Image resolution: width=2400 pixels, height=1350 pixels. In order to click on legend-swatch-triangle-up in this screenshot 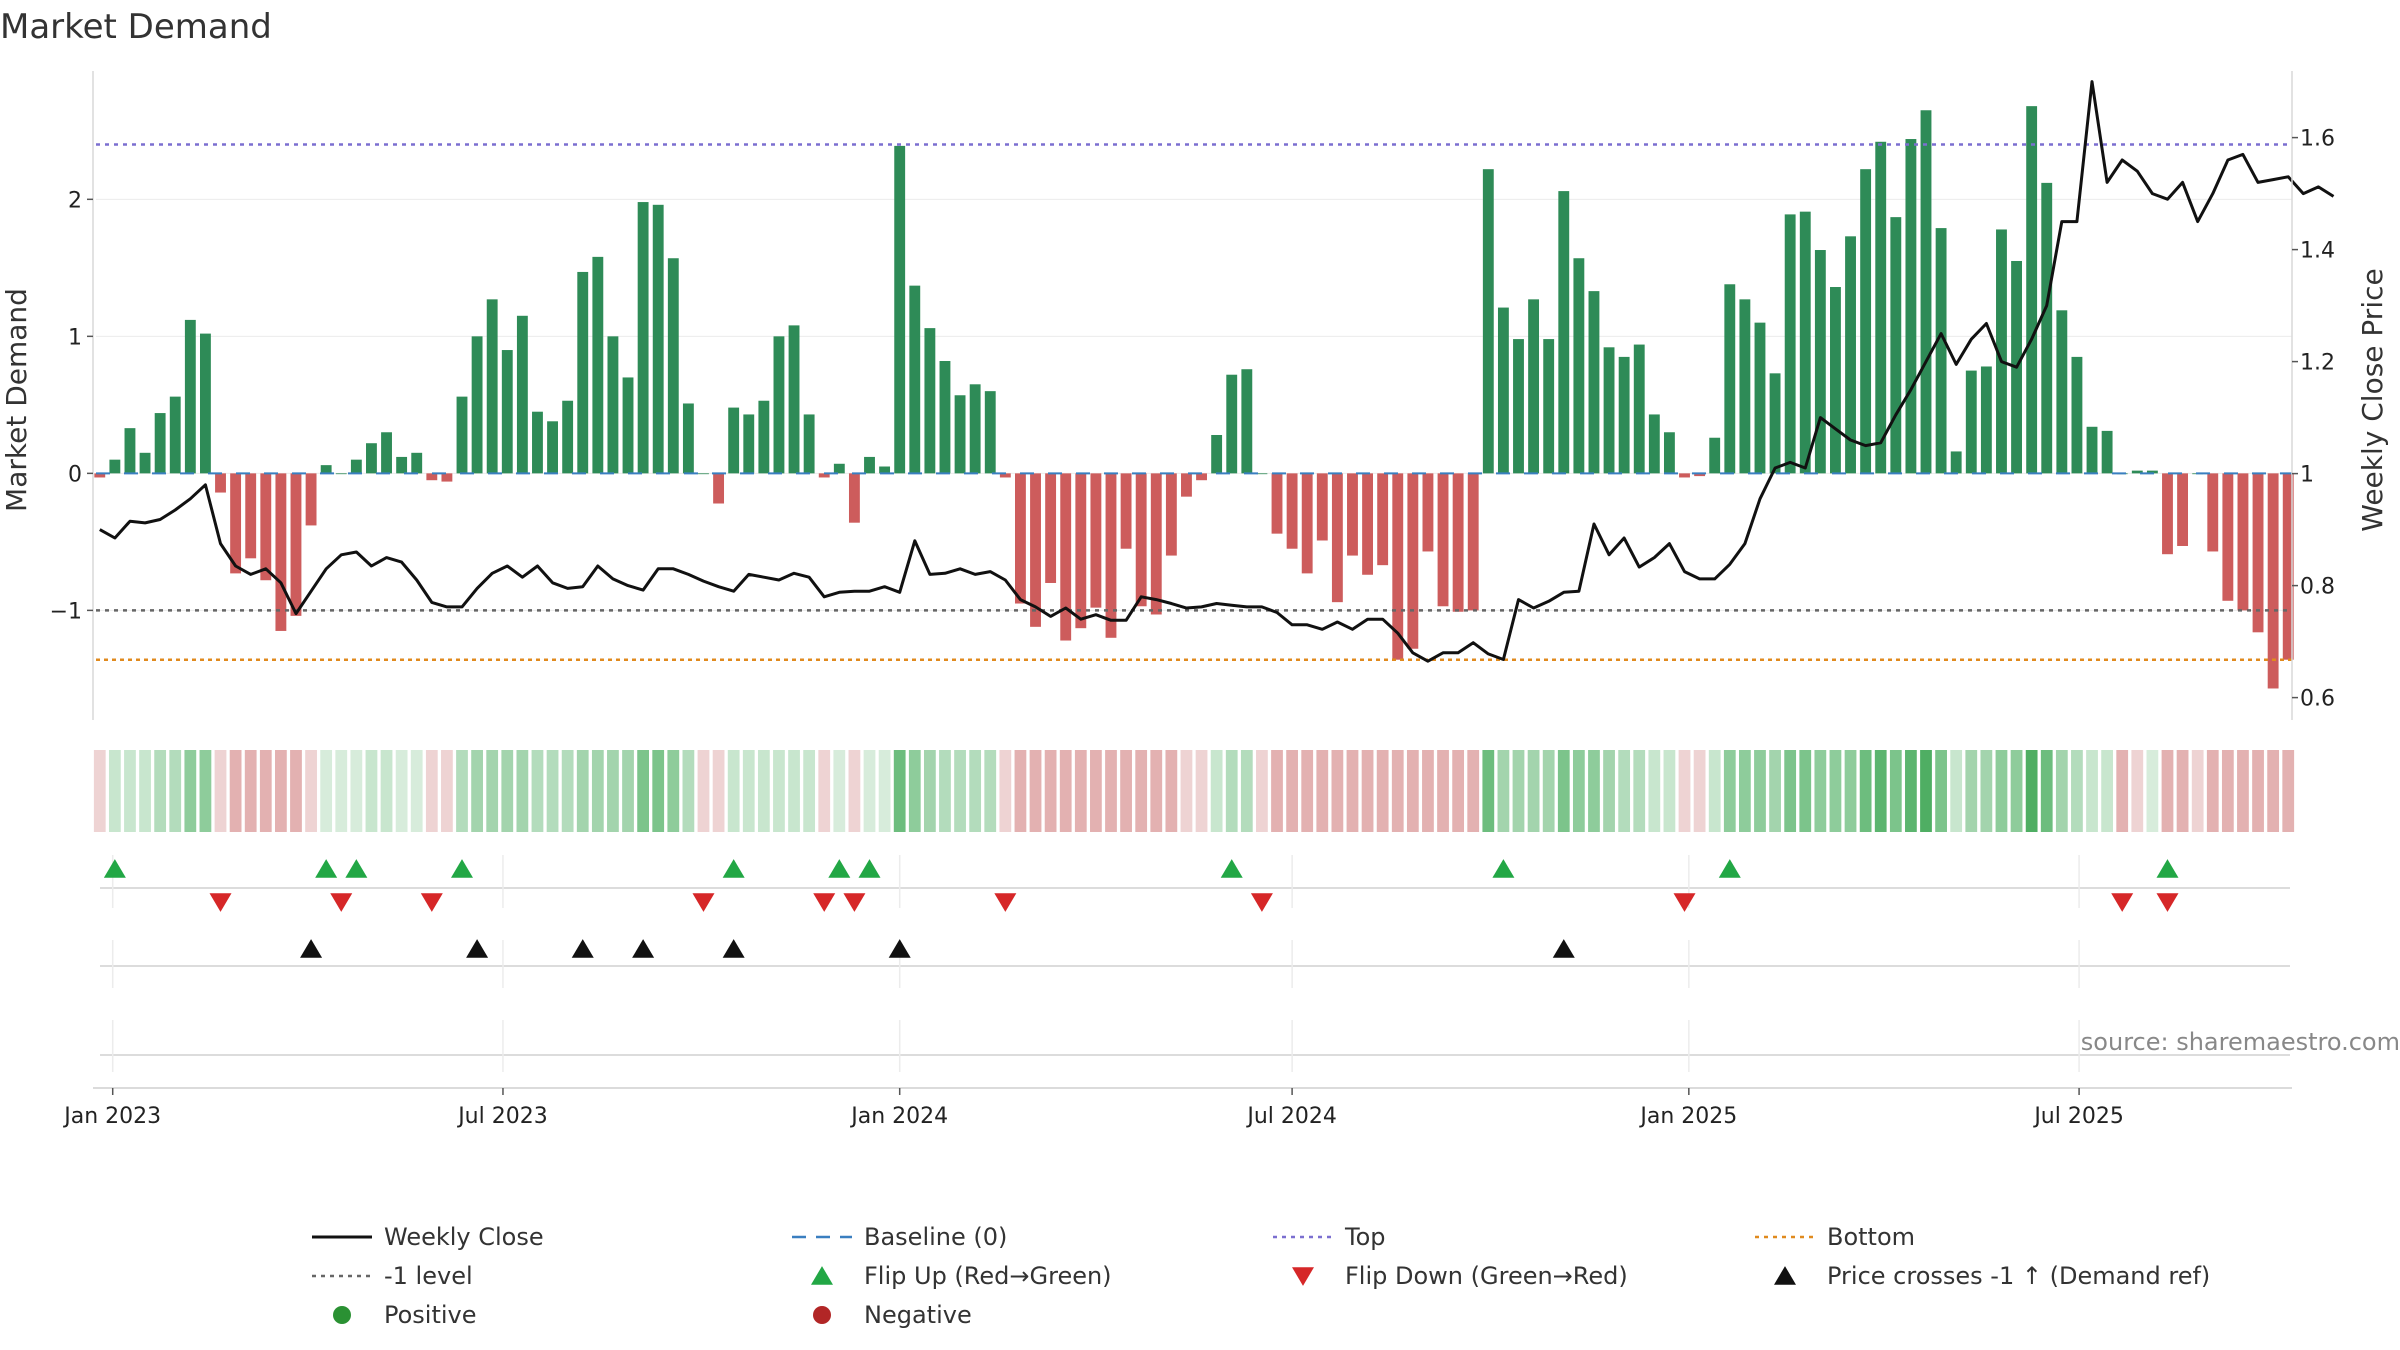, I will do `click(1785, 1275)`.